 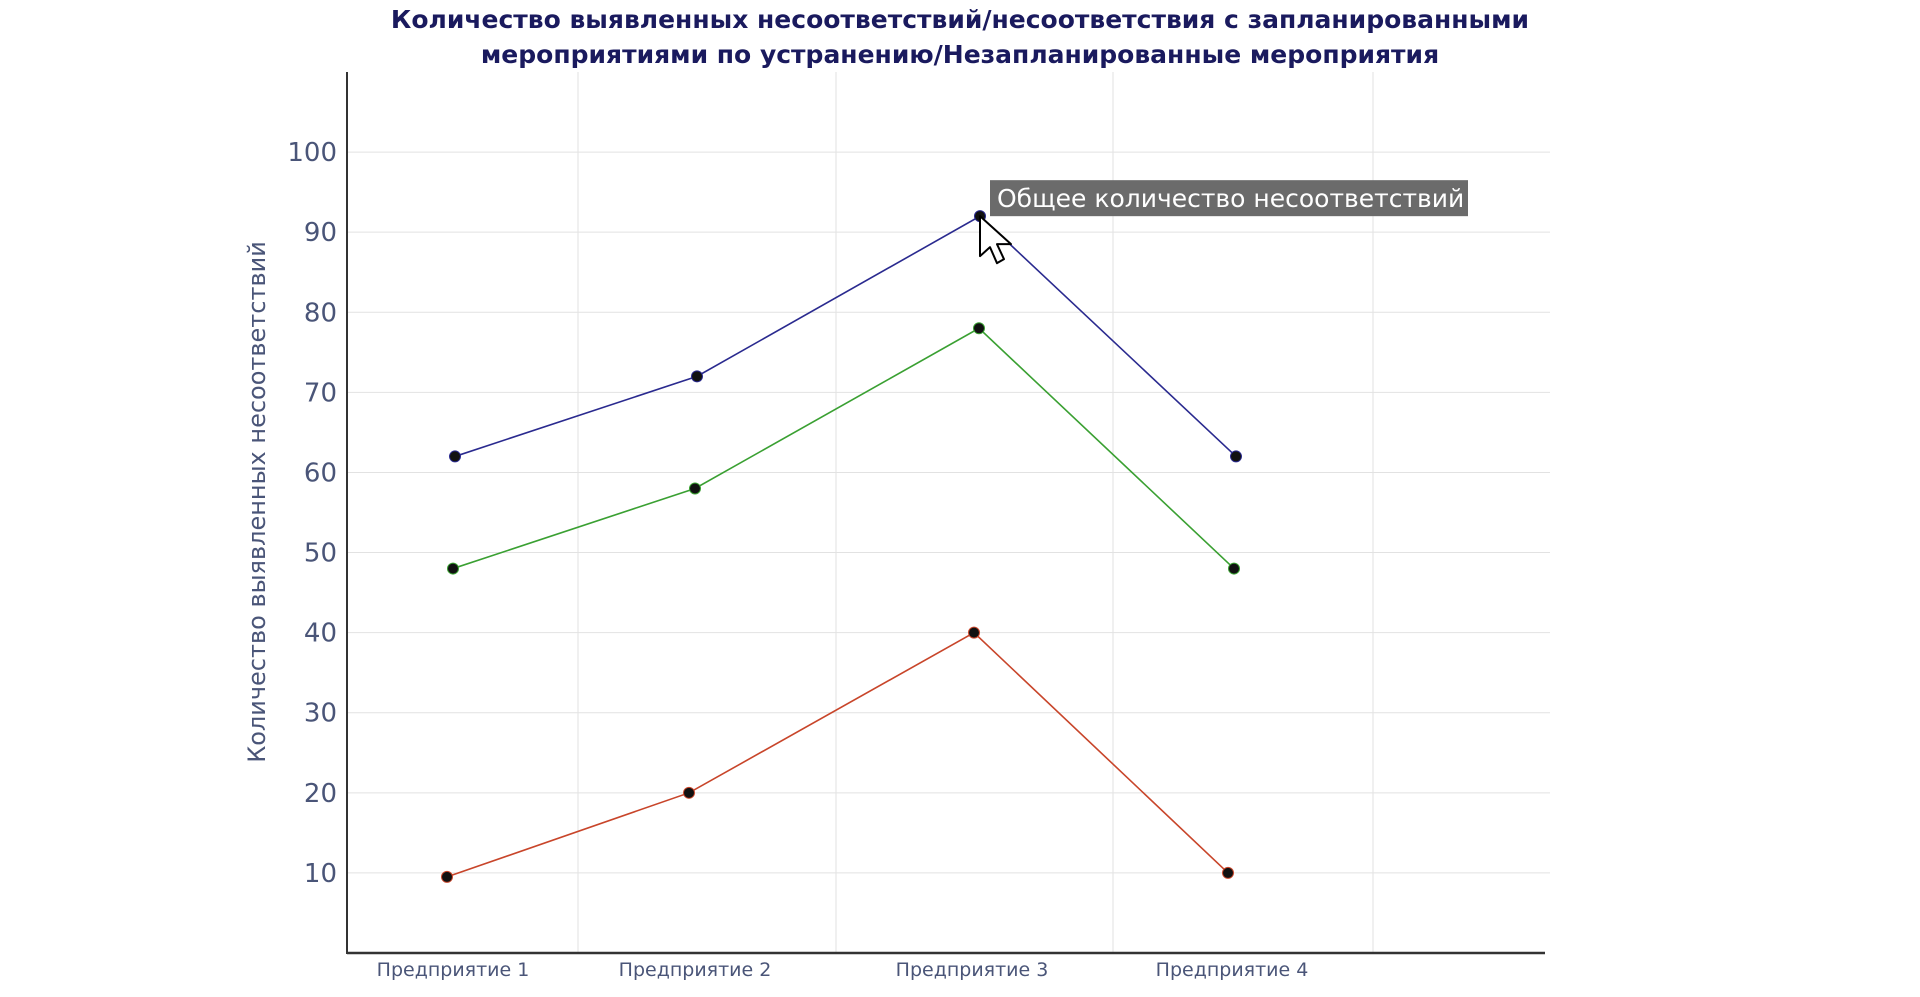 I want to click on y-tick-label: 30, so click(x=320, y=714).